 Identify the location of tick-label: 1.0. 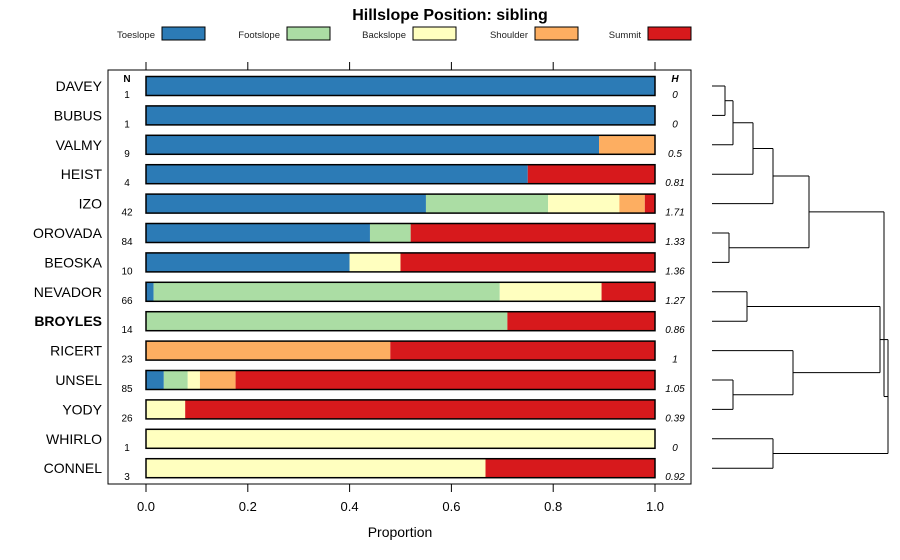
(655, 506).